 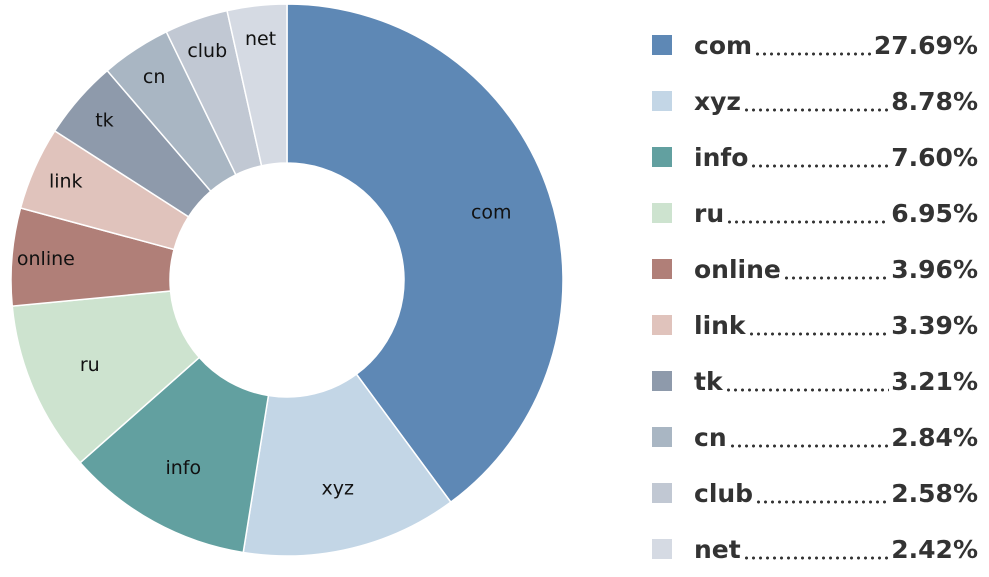 I want to click on legend-label: xyz, so click(x=717, y=101).